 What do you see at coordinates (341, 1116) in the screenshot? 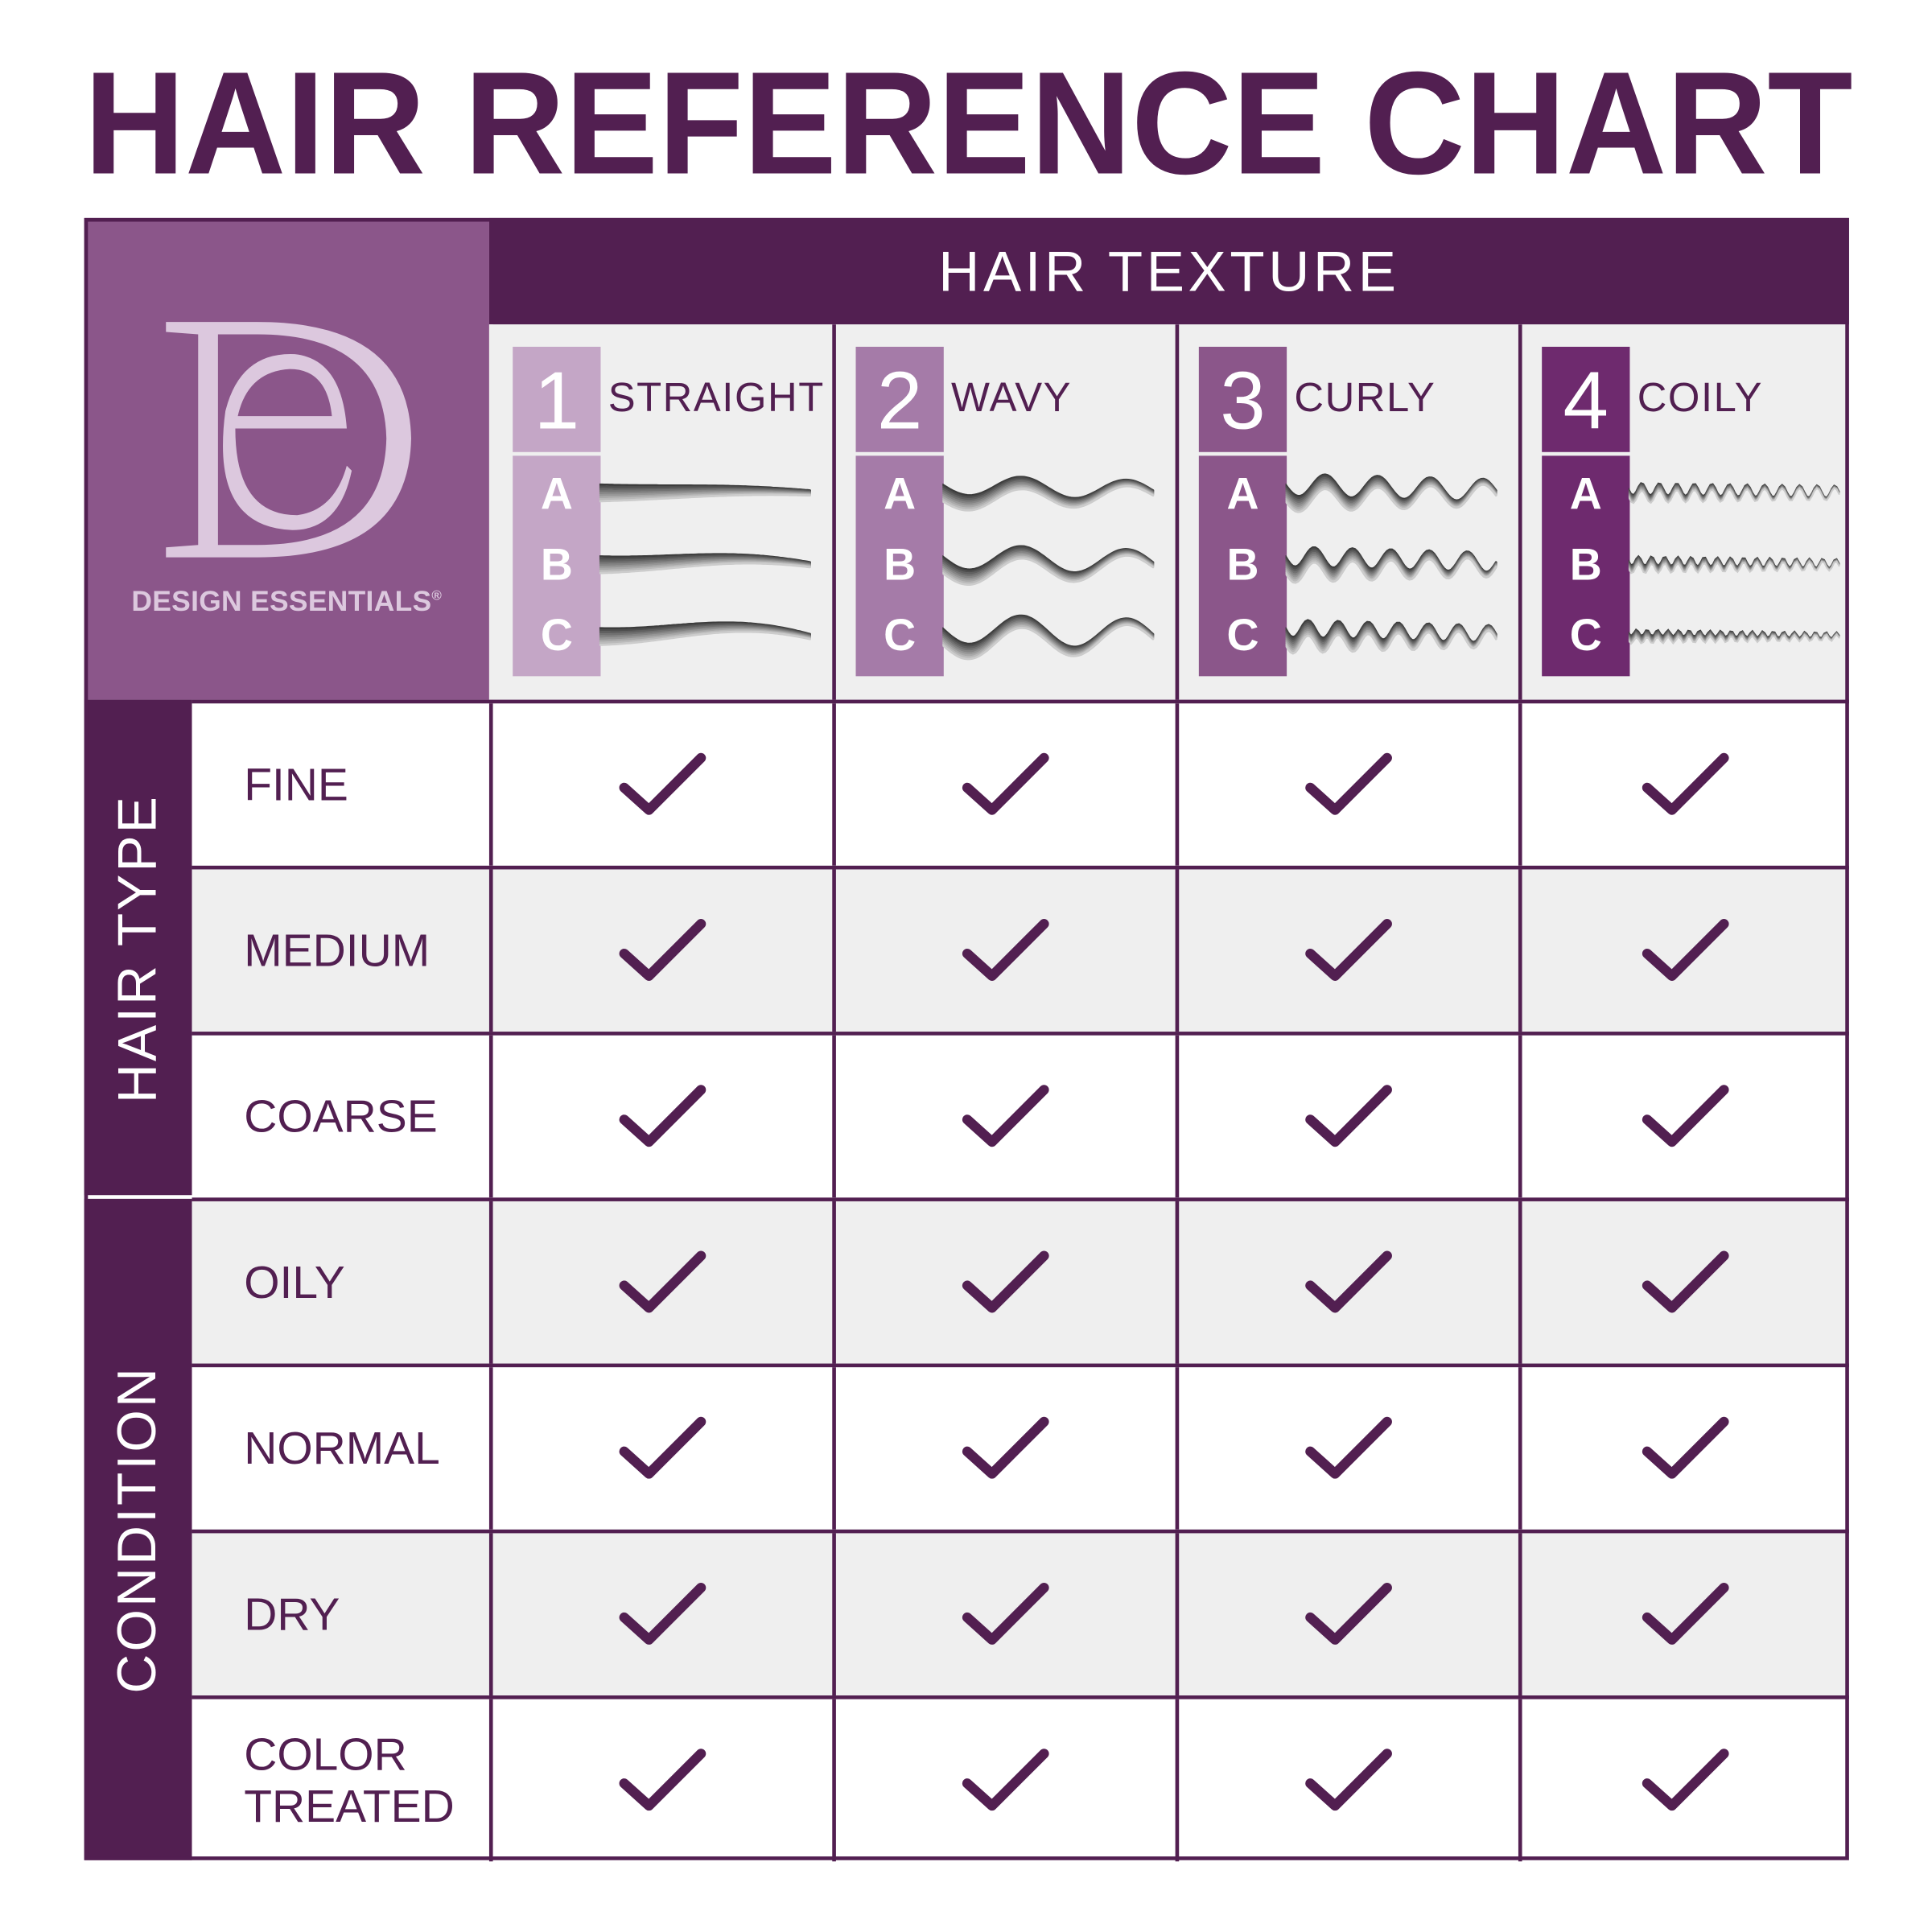
I see `row-label: COARSE` at bounding box center [341, 1116].